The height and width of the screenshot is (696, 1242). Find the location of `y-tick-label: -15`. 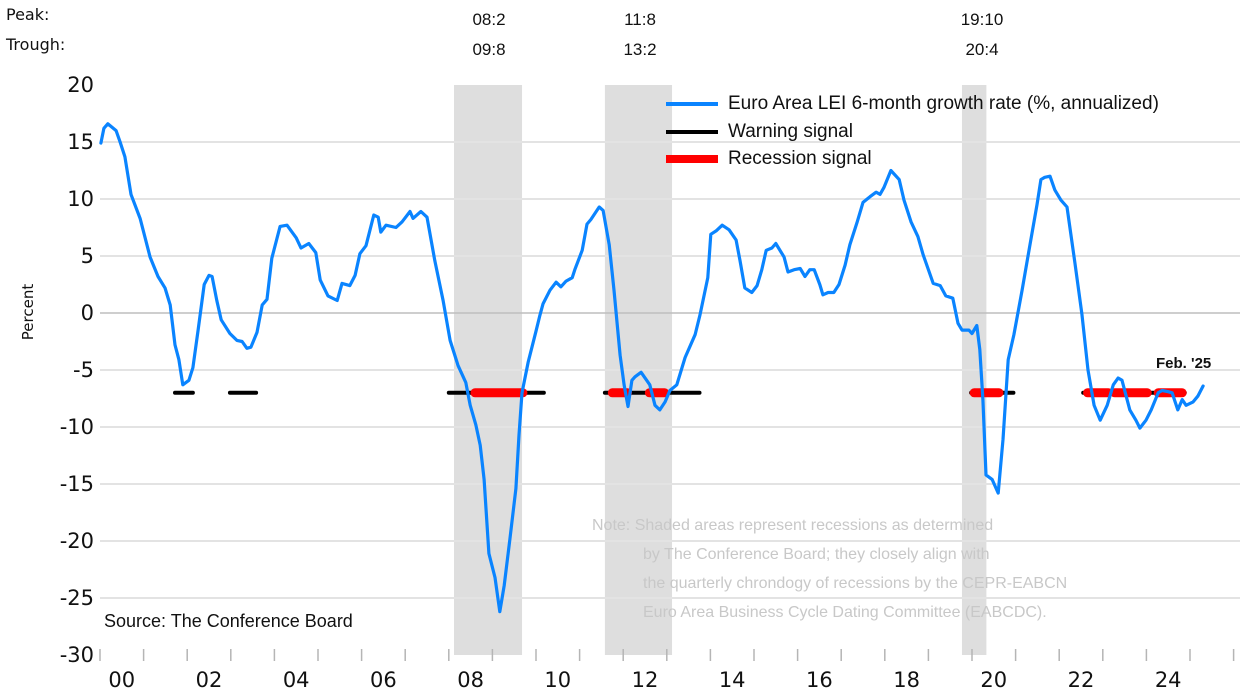

y-tick-label: -15 is located at coordinates (76, 484).